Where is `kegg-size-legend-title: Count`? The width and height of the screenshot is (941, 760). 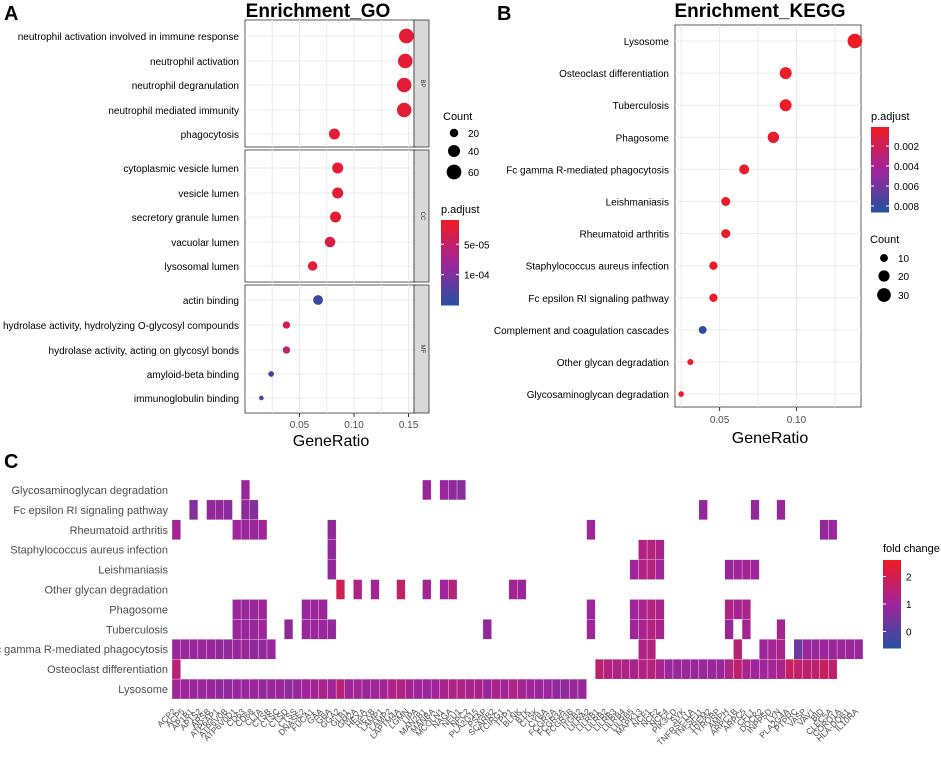 kegg-size-legend-title: Count is located at coordinates (884, 240).